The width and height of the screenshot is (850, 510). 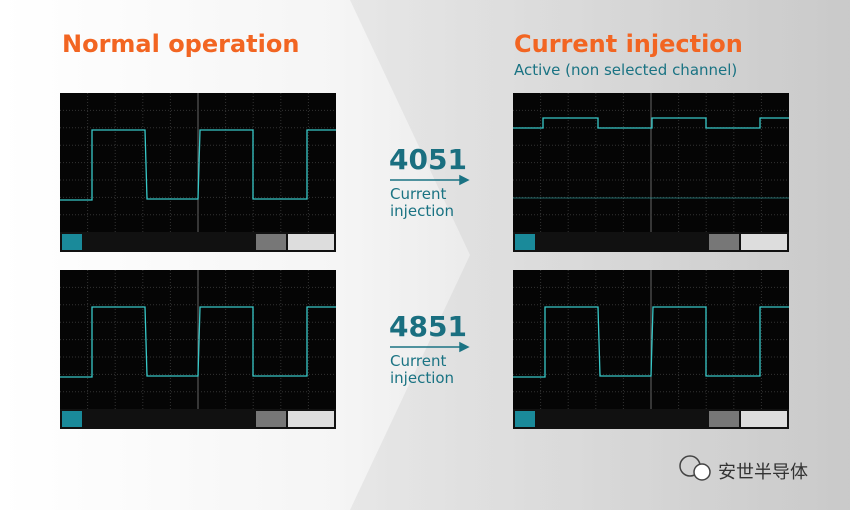 What do you see at coordinates (626, 70) in the screenshot?
I see `right-subheading: Active (non selected channel)` at bounding box center [626, 70].